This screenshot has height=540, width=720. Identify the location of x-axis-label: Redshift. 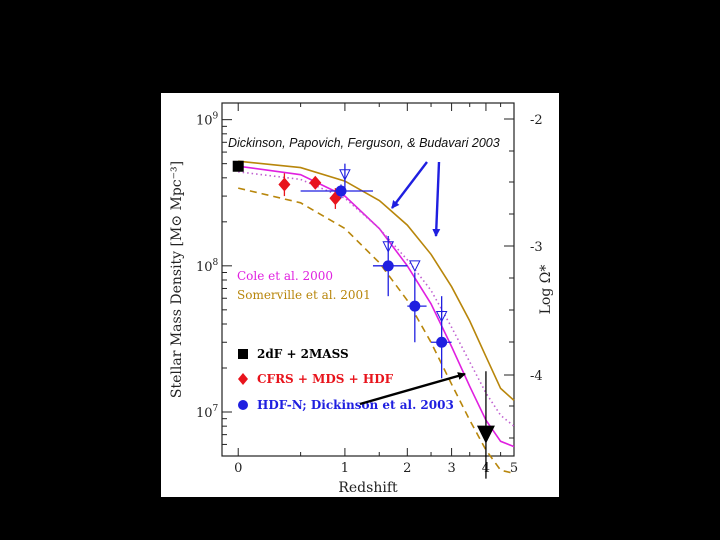
(368, 488).